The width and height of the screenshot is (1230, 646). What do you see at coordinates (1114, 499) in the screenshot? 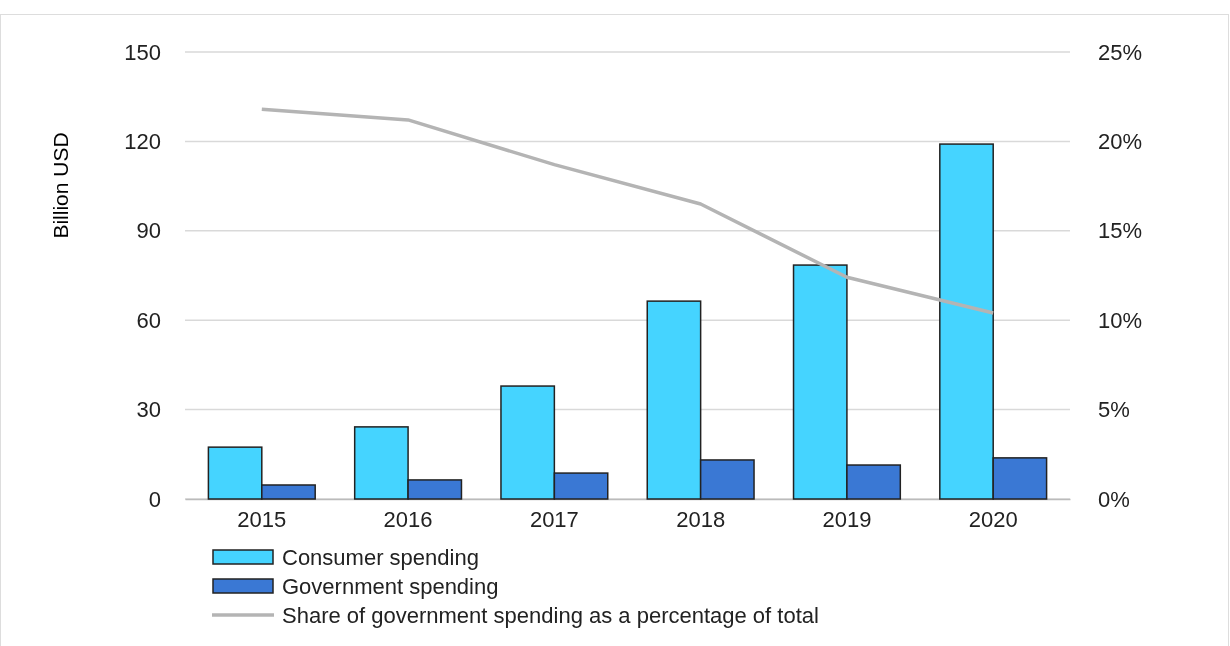
I see `y2-tick-label: 0%` at bounding box center [1114, 499].